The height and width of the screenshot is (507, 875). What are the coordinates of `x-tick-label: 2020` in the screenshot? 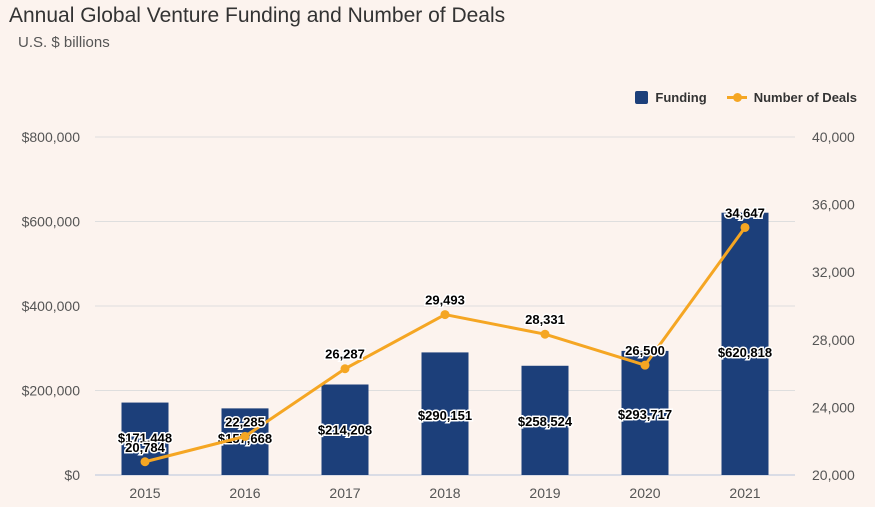 It's located at (644, 493).